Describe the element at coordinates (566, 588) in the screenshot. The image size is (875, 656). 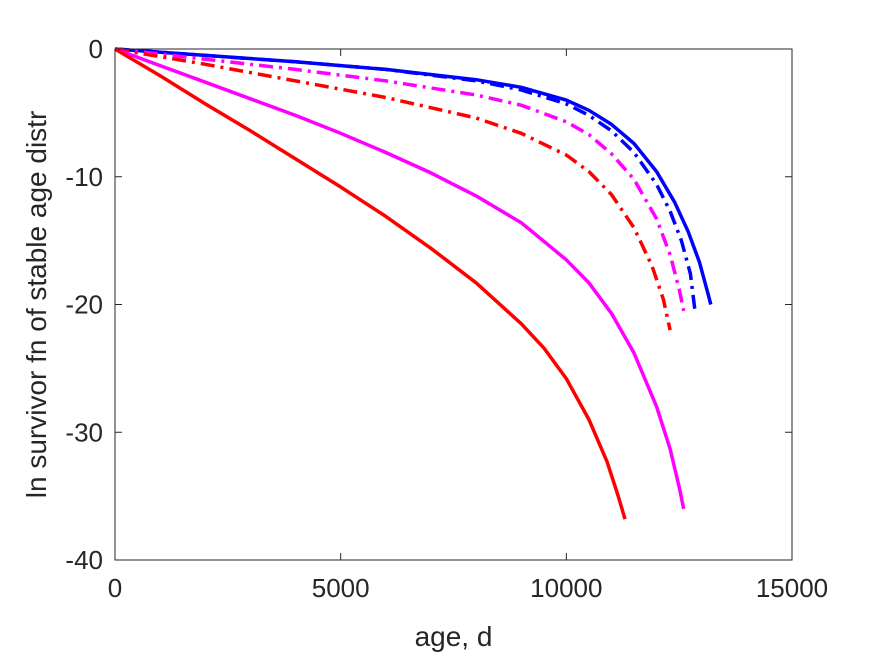
I see `x-tick-label: 10000` at that location.